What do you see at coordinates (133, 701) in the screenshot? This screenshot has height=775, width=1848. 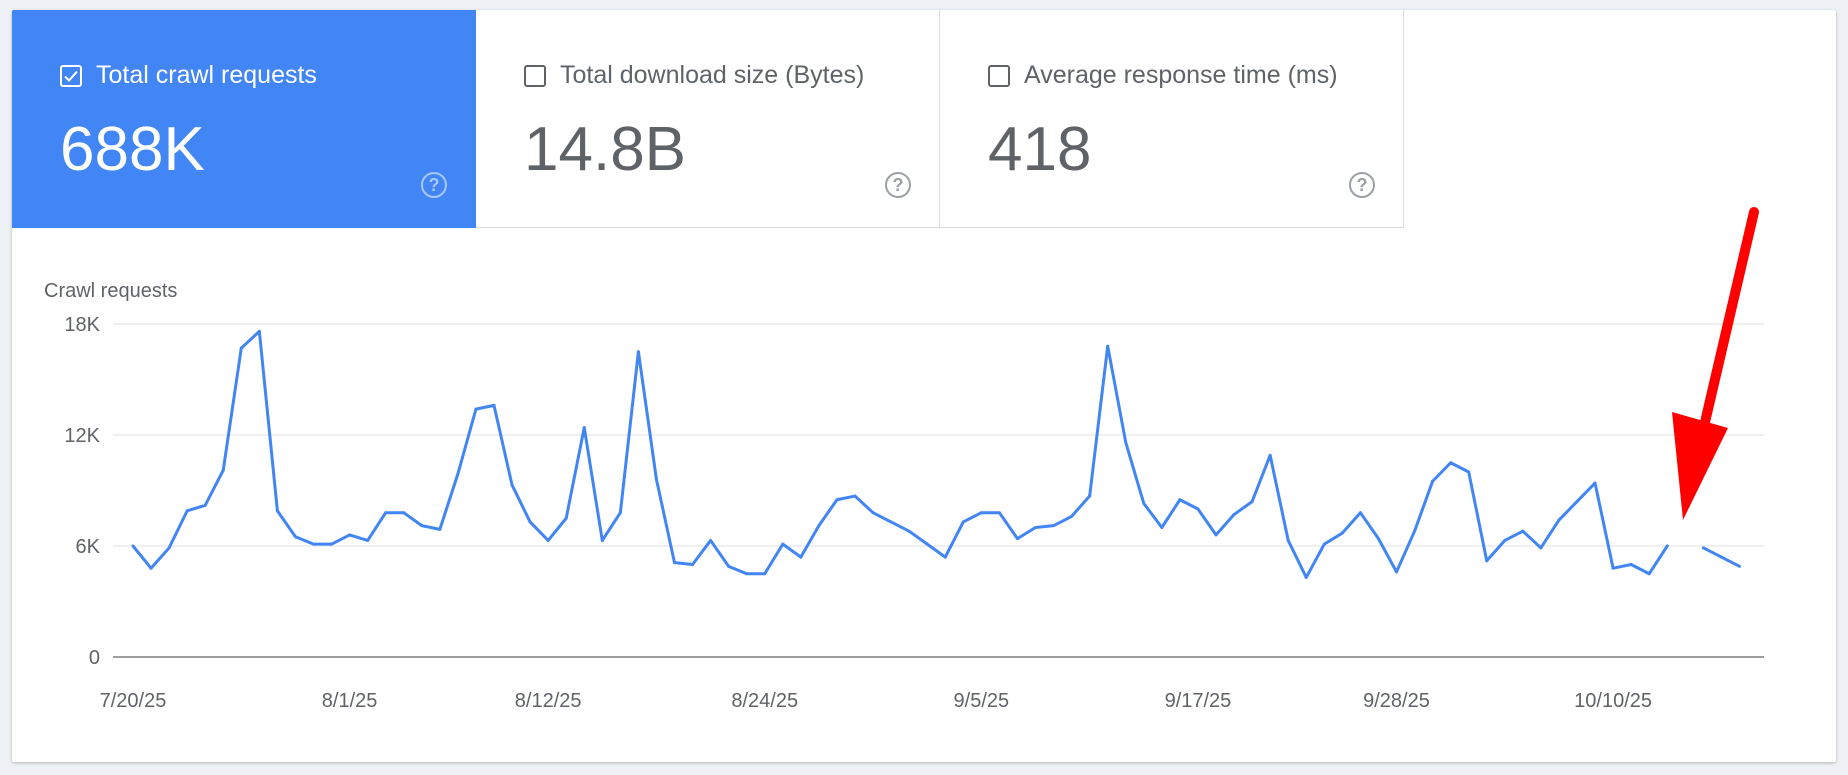 I see `x-tick-label: 7/20/25` at bounding box center [133, 701].